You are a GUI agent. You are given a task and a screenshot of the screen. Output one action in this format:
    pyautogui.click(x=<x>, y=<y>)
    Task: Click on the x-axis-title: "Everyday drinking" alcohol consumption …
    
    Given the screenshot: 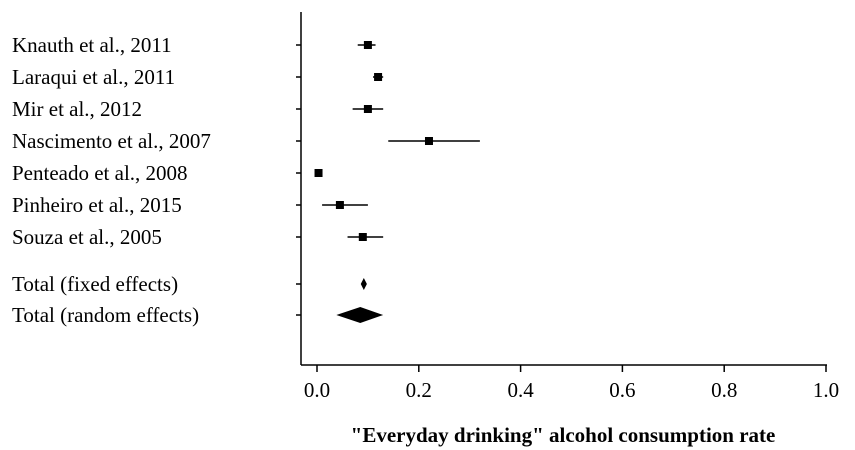 What is the action you would take?
    pyautogui.click(x=563, y=435)
    